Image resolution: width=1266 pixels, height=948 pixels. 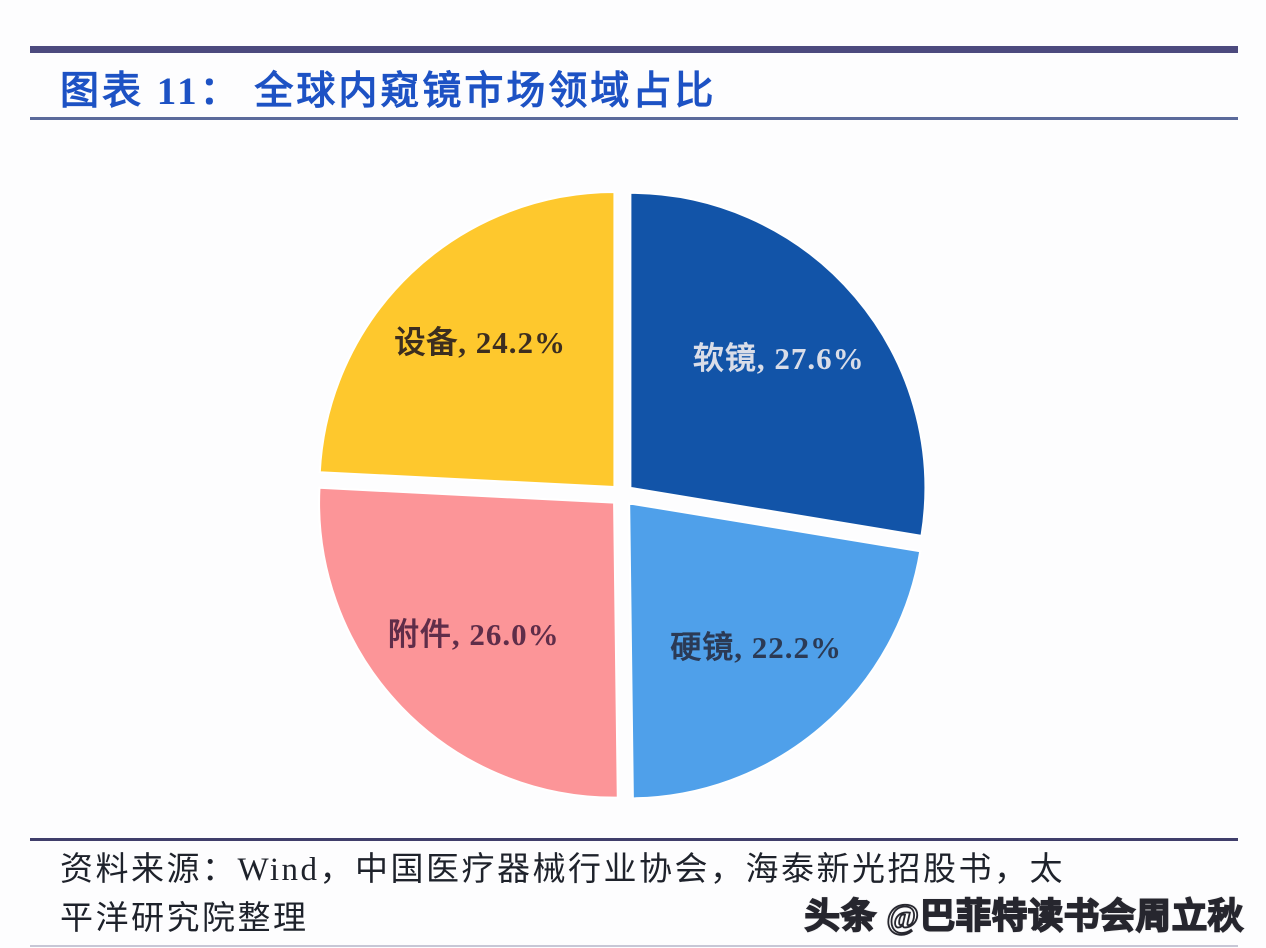 I want to click on source-divider-rule, so click(x=634, y=839).